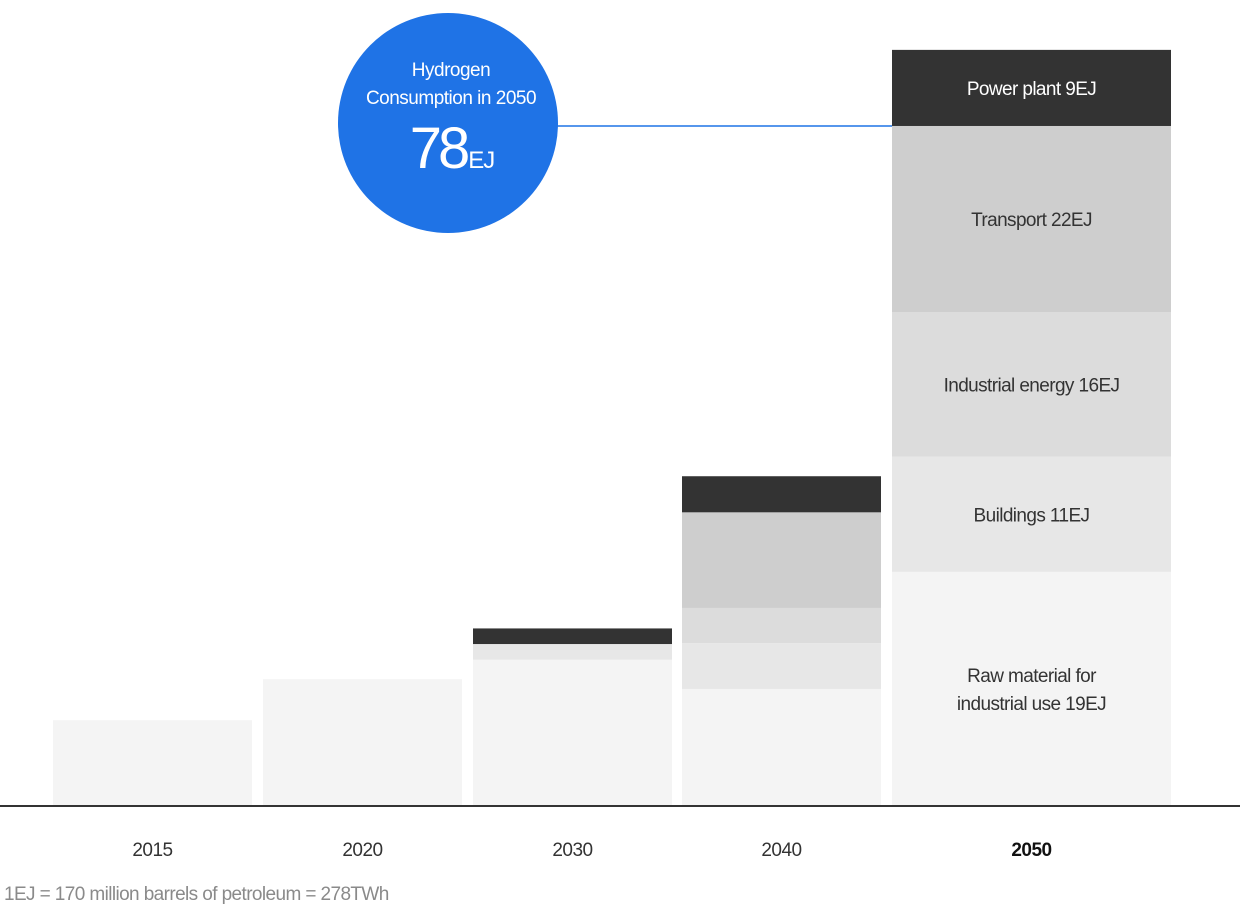 The width and height of the screenshot is (1240, 910). I want to click on segment-label-2: Industrial energy 16EJ, so click(1032, 386).